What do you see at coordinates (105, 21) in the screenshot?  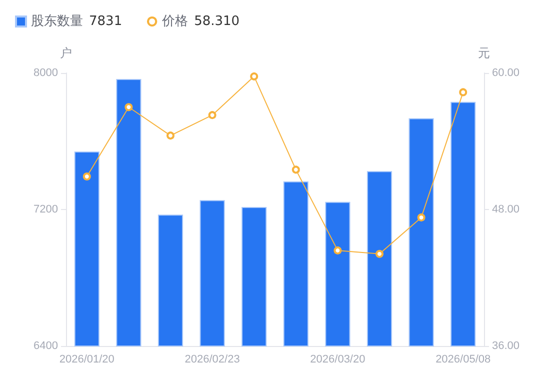 I see `text: 7831` at bounding box center [105, 21].